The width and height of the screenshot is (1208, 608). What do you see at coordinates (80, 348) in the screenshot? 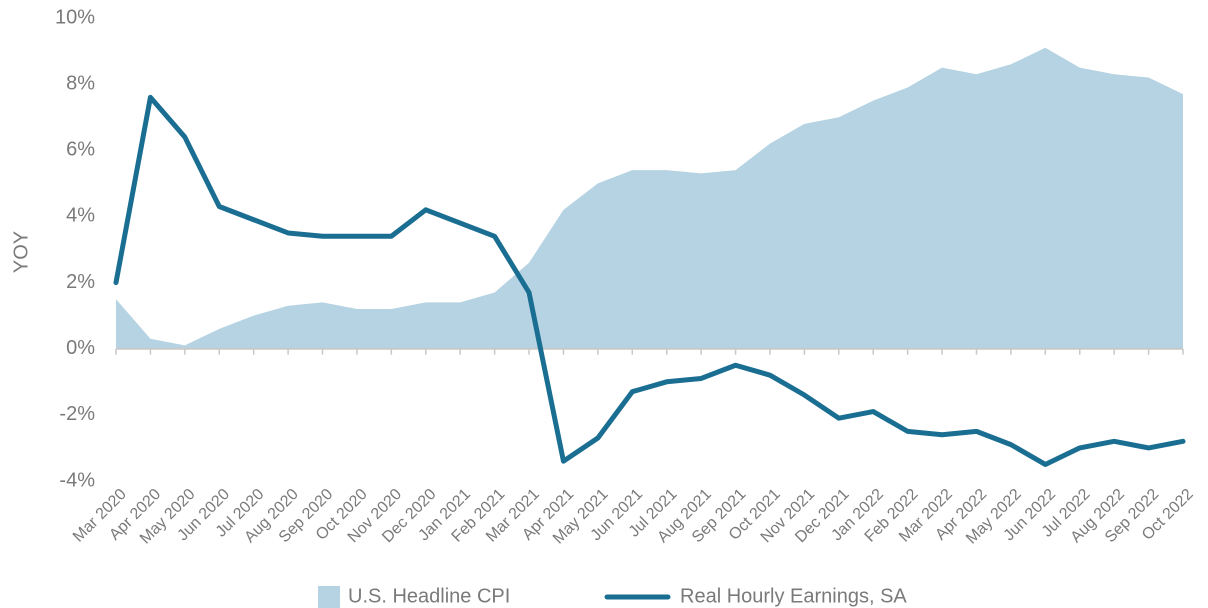
I see `y-tick-label: 0%` at bounding box center [80, 348].